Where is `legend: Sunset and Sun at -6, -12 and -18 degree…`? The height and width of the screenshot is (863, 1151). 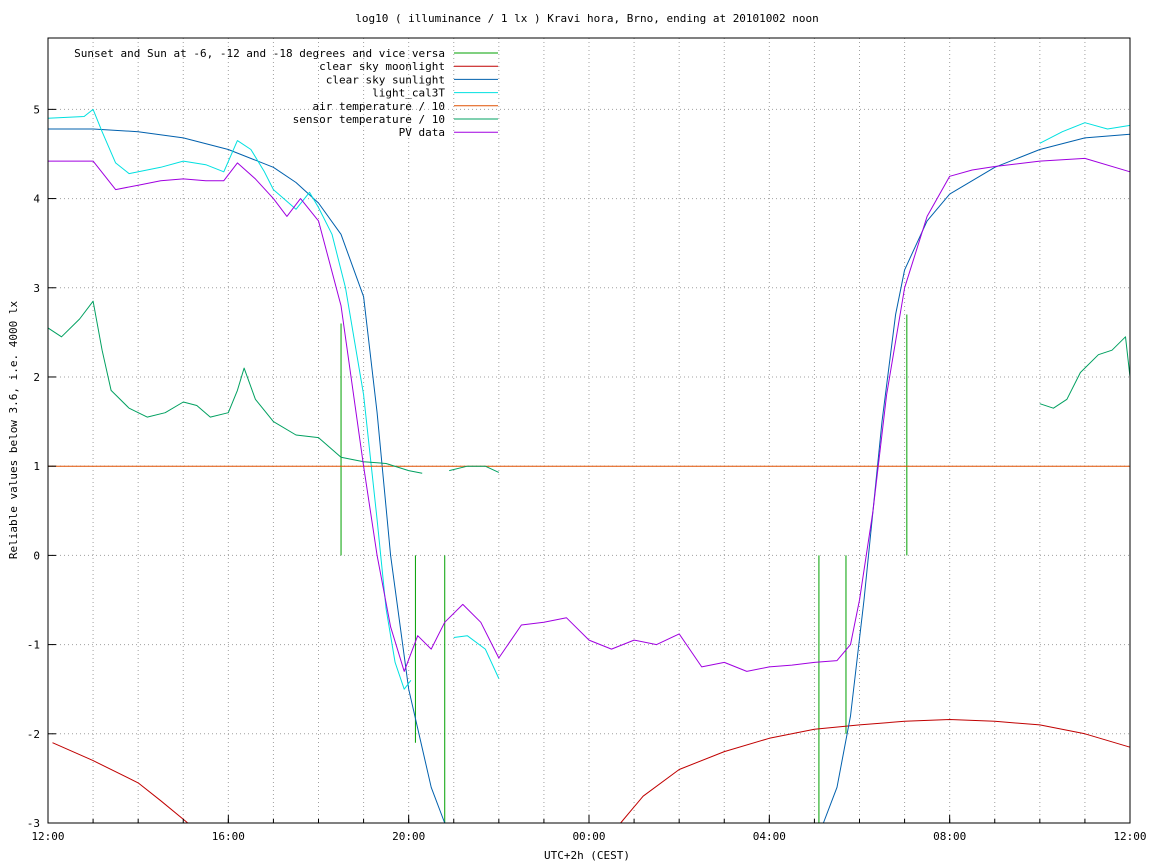 legend: Sunset and Sun at -6, -12 and -18 degree… is located at coordinates (286, 93).